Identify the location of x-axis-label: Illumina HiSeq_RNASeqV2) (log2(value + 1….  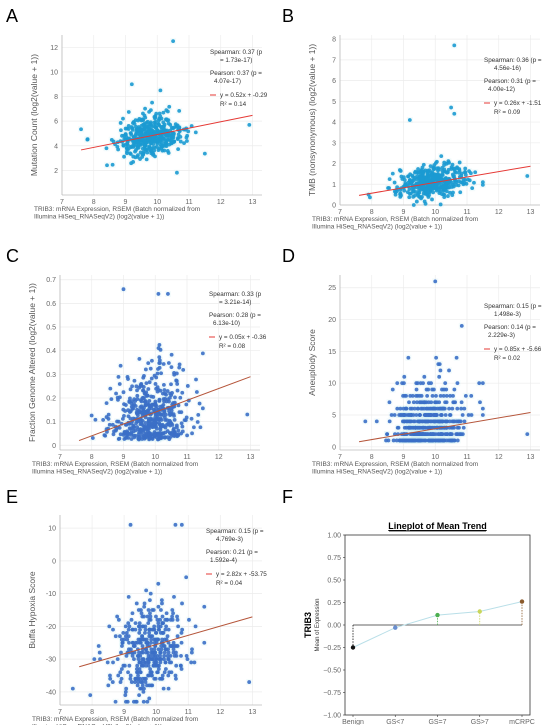
(377, 472).